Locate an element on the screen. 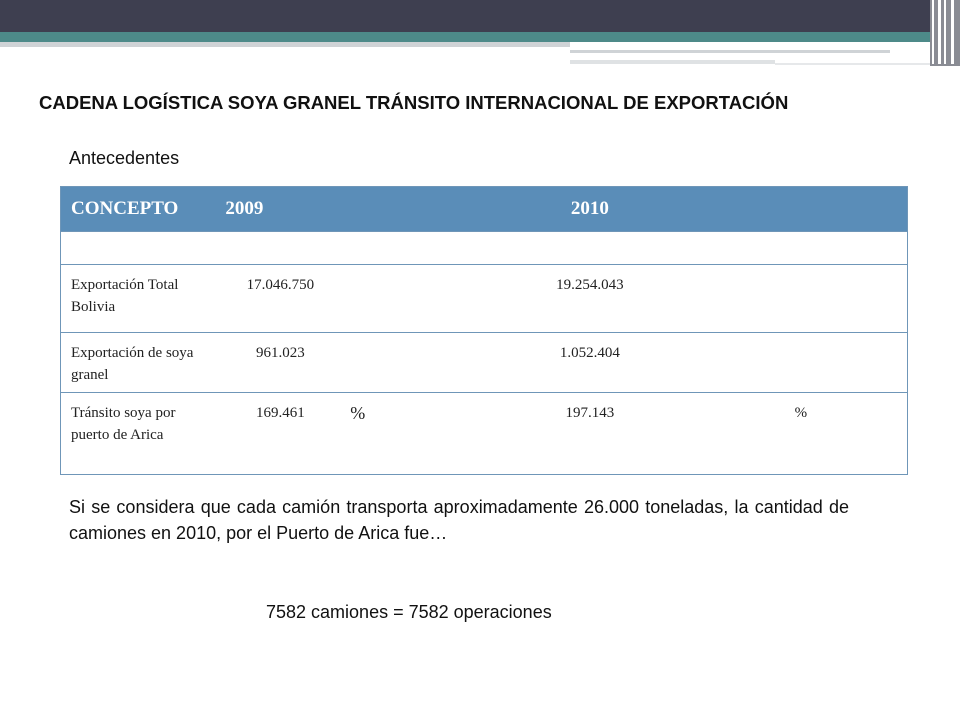 Image resolution: width=960 pixels, height=720 pixels. value-2010-cell: 1.052.404 is located at coordinates (590, 362).